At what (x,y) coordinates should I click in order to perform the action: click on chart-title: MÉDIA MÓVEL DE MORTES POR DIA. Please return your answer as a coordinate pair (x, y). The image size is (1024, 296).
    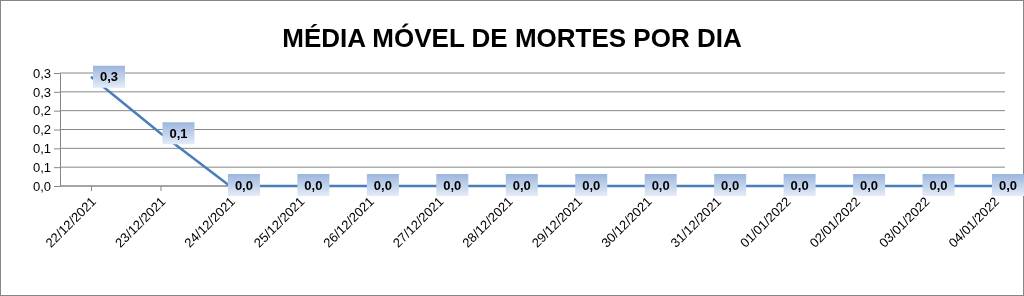
    Looking at the image, I should click on (512, 38).